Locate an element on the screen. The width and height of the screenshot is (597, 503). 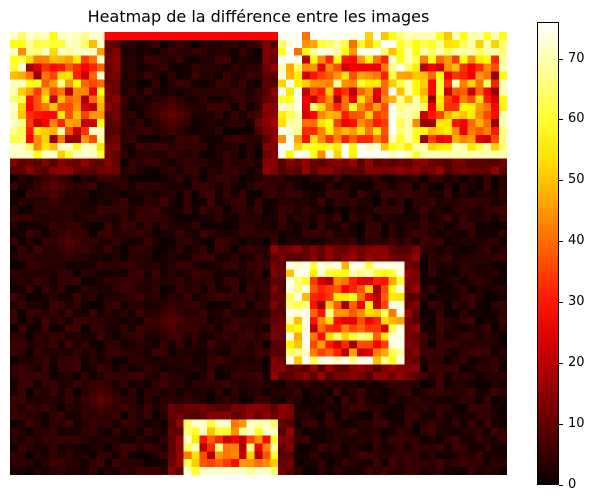
colorbar-tick-label: 10 is located at coordinates (576, 424).